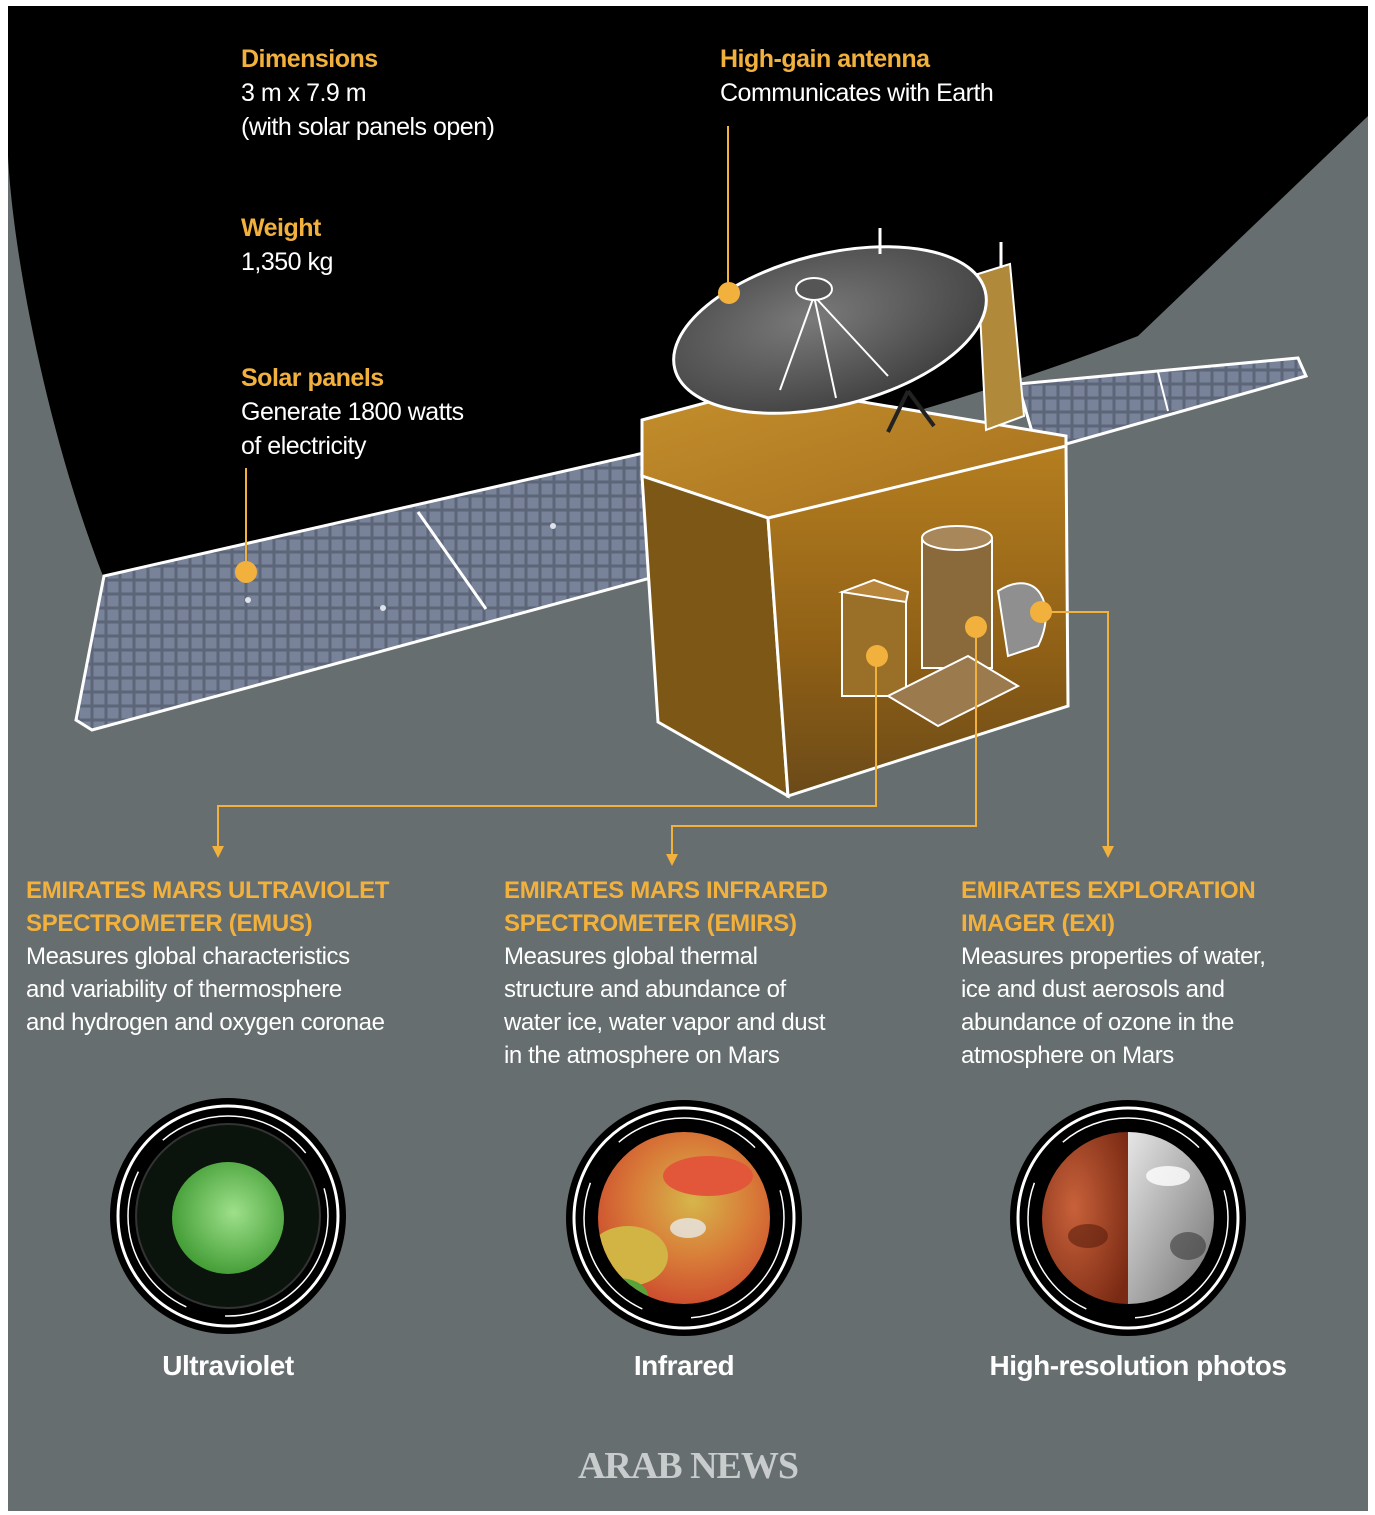 The width and height of the screenshot is (1375, 1515). I want to click on instrument-desc-line: ice and dust aerosols and, so click(1093, 989).